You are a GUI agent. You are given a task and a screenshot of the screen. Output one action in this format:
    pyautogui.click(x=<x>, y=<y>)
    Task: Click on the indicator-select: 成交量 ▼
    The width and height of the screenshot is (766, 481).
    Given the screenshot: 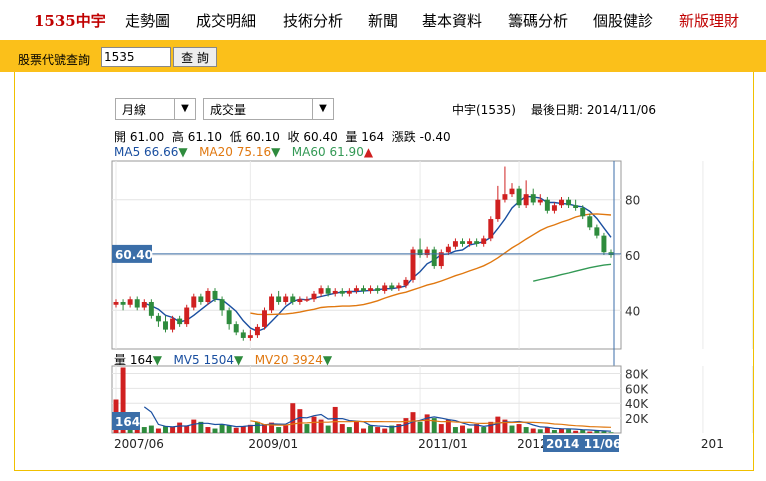 What is the action you would take?
    pyautogui.click(x=268, y=109)
    